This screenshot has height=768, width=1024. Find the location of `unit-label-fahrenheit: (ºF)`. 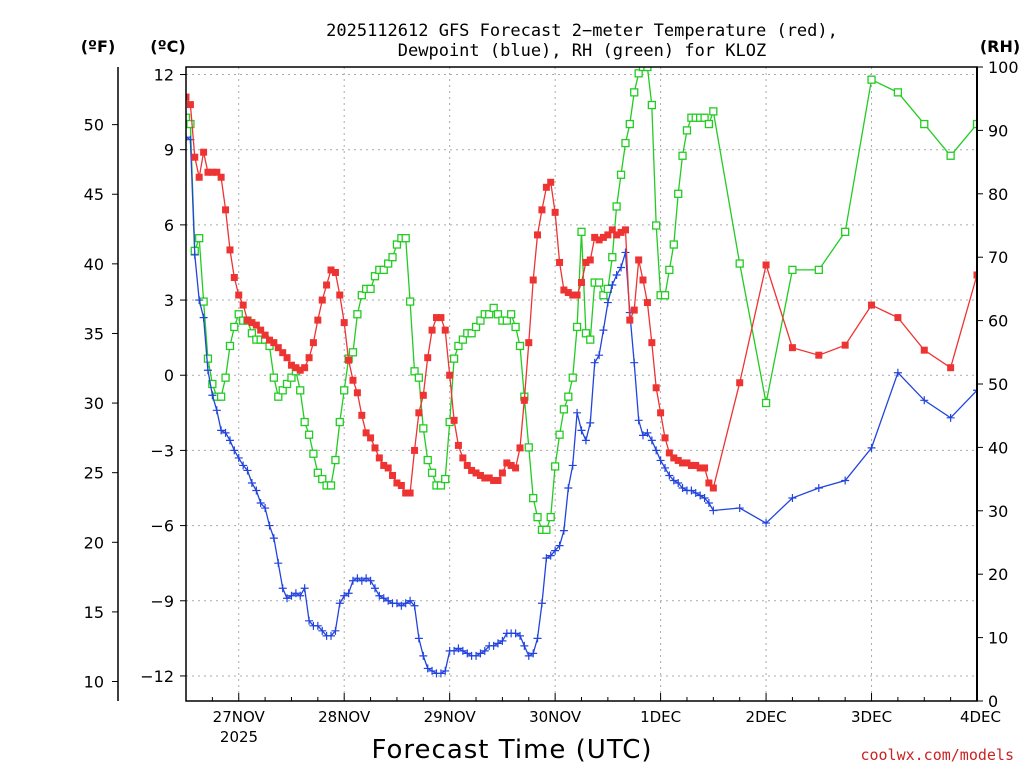

unit-label-fahrenheit: (ºF) is located at coordinates (98, 46).